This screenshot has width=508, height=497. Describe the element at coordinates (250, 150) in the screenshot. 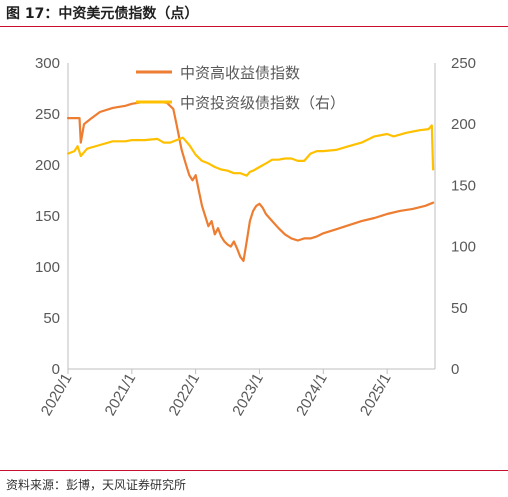

I see `series-line-investment-grade` at that location.